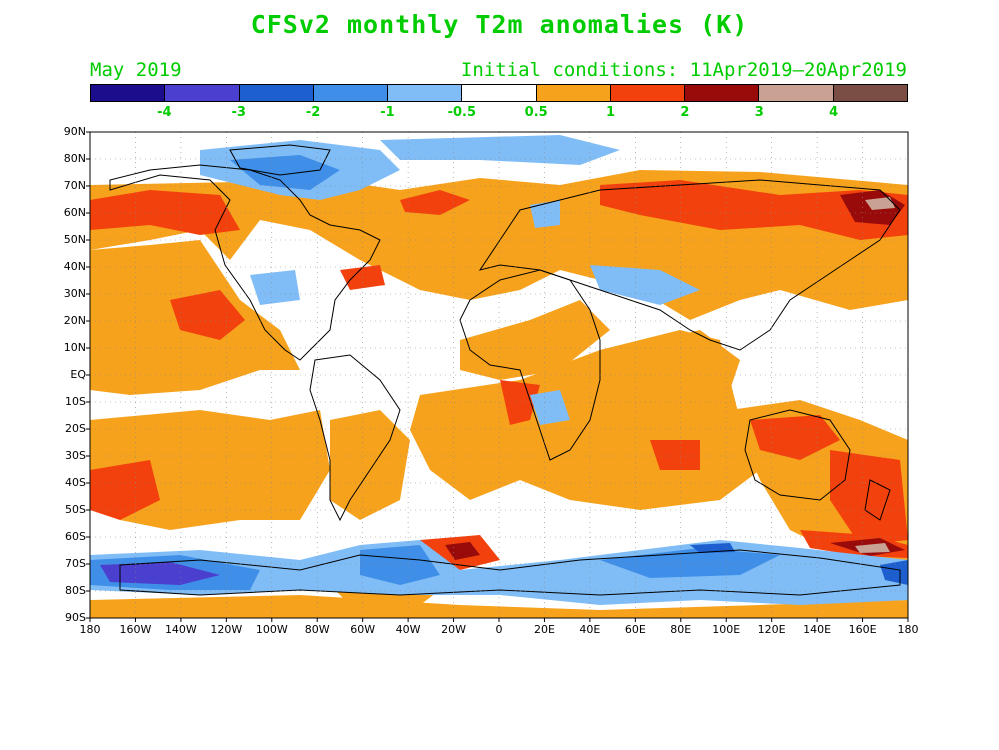 This screenshot has height=750, width=999. I want to click on longitude-label: 80W, so click(317, 629).